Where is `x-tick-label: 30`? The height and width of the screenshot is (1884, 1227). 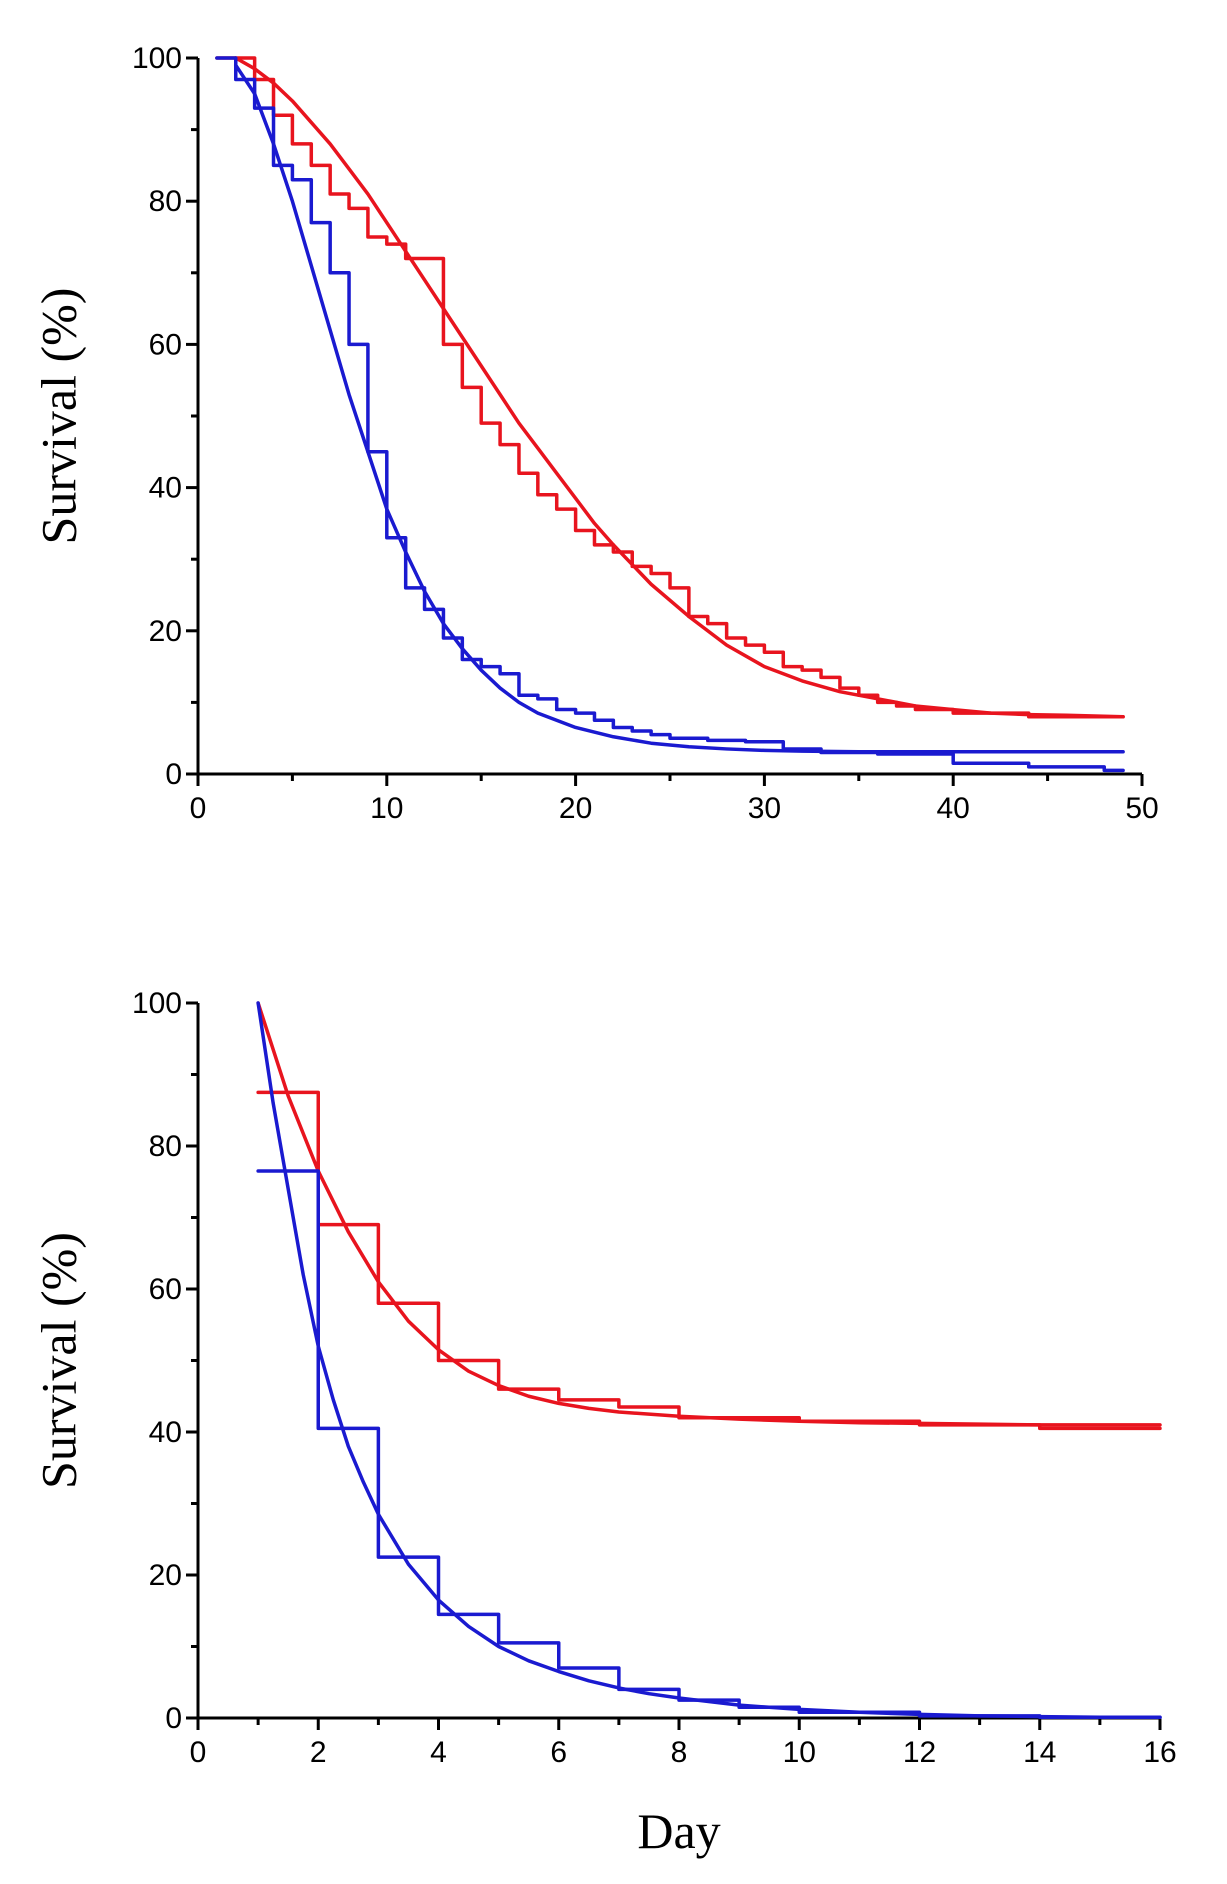
x-tick-label: 30 is located at coordinates (764, 808).